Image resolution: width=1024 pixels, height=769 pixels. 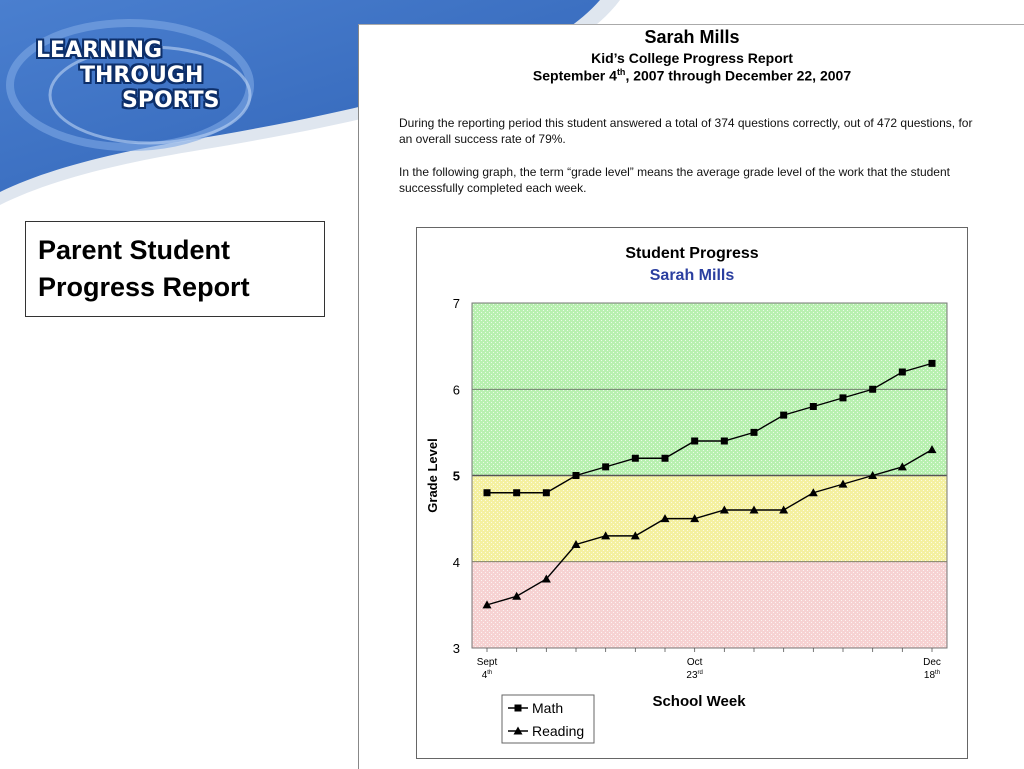 I want to click on series-reading, so click(x=709, y=527).